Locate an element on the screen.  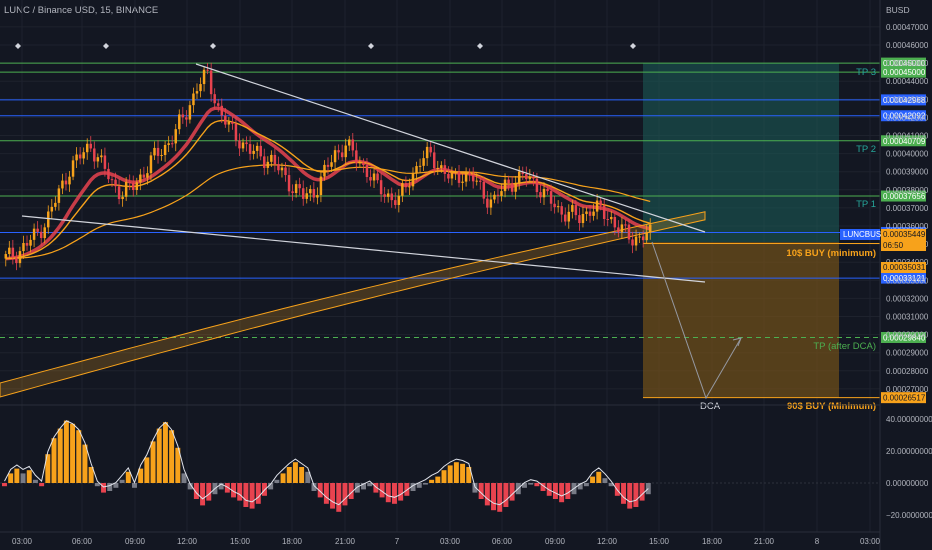
price-tick-label: 0.00032000 is located at coordinates (907, 298).